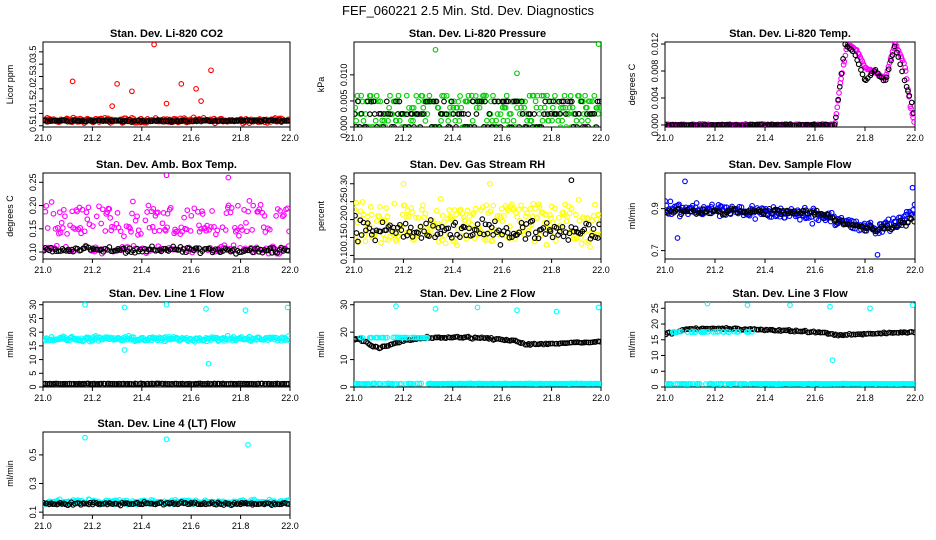  I want to click on panel-title: Stan. Dev. Gas Stream RH, so click(478, 165).